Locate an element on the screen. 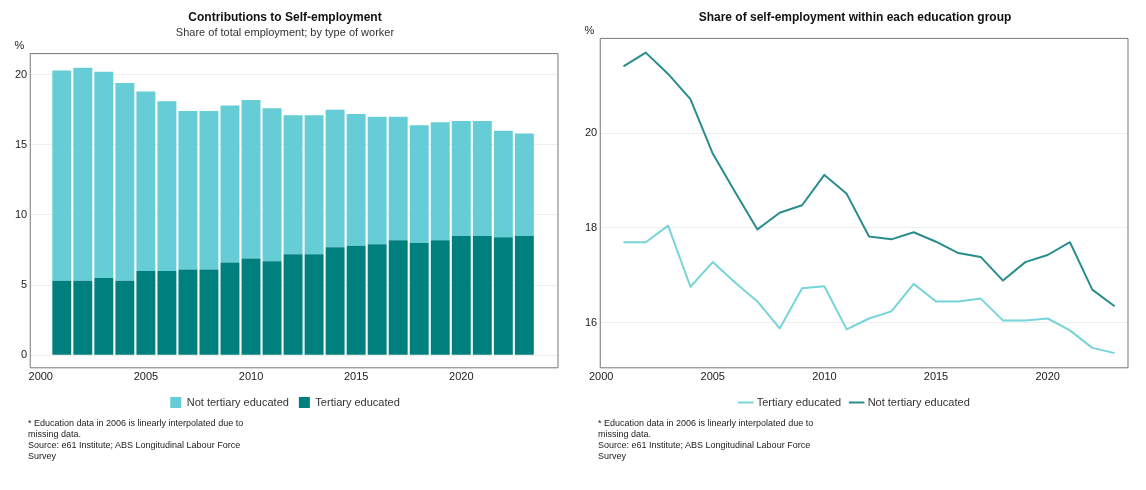 The width and height of the screenshot is (1146, 490). y-tick-label: 16 is located at coordinates (591, 321).